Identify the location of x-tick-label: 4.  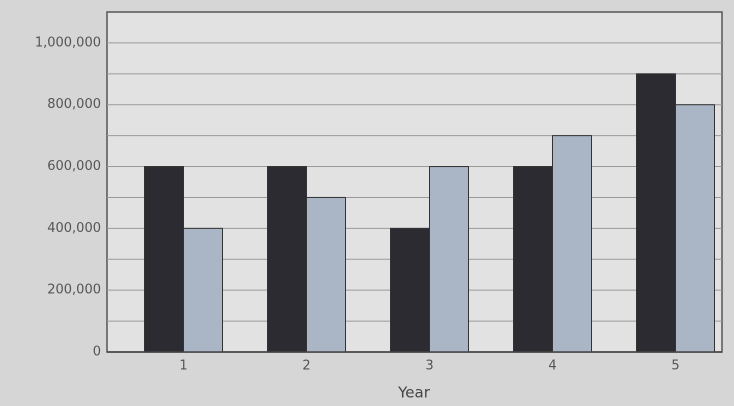
(552, 366).